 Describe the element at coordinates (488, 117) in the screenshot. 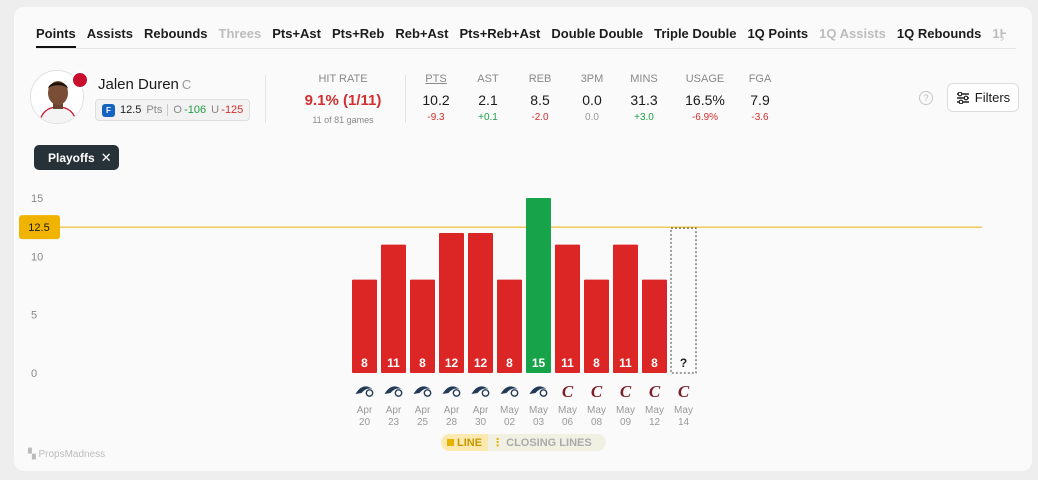

I see `stat-diff: +0.1` at that location.